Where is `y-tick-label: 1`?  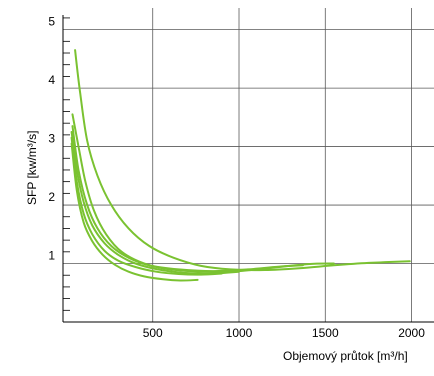 y-tick-label: 1 is located at coordinates (51, 256).